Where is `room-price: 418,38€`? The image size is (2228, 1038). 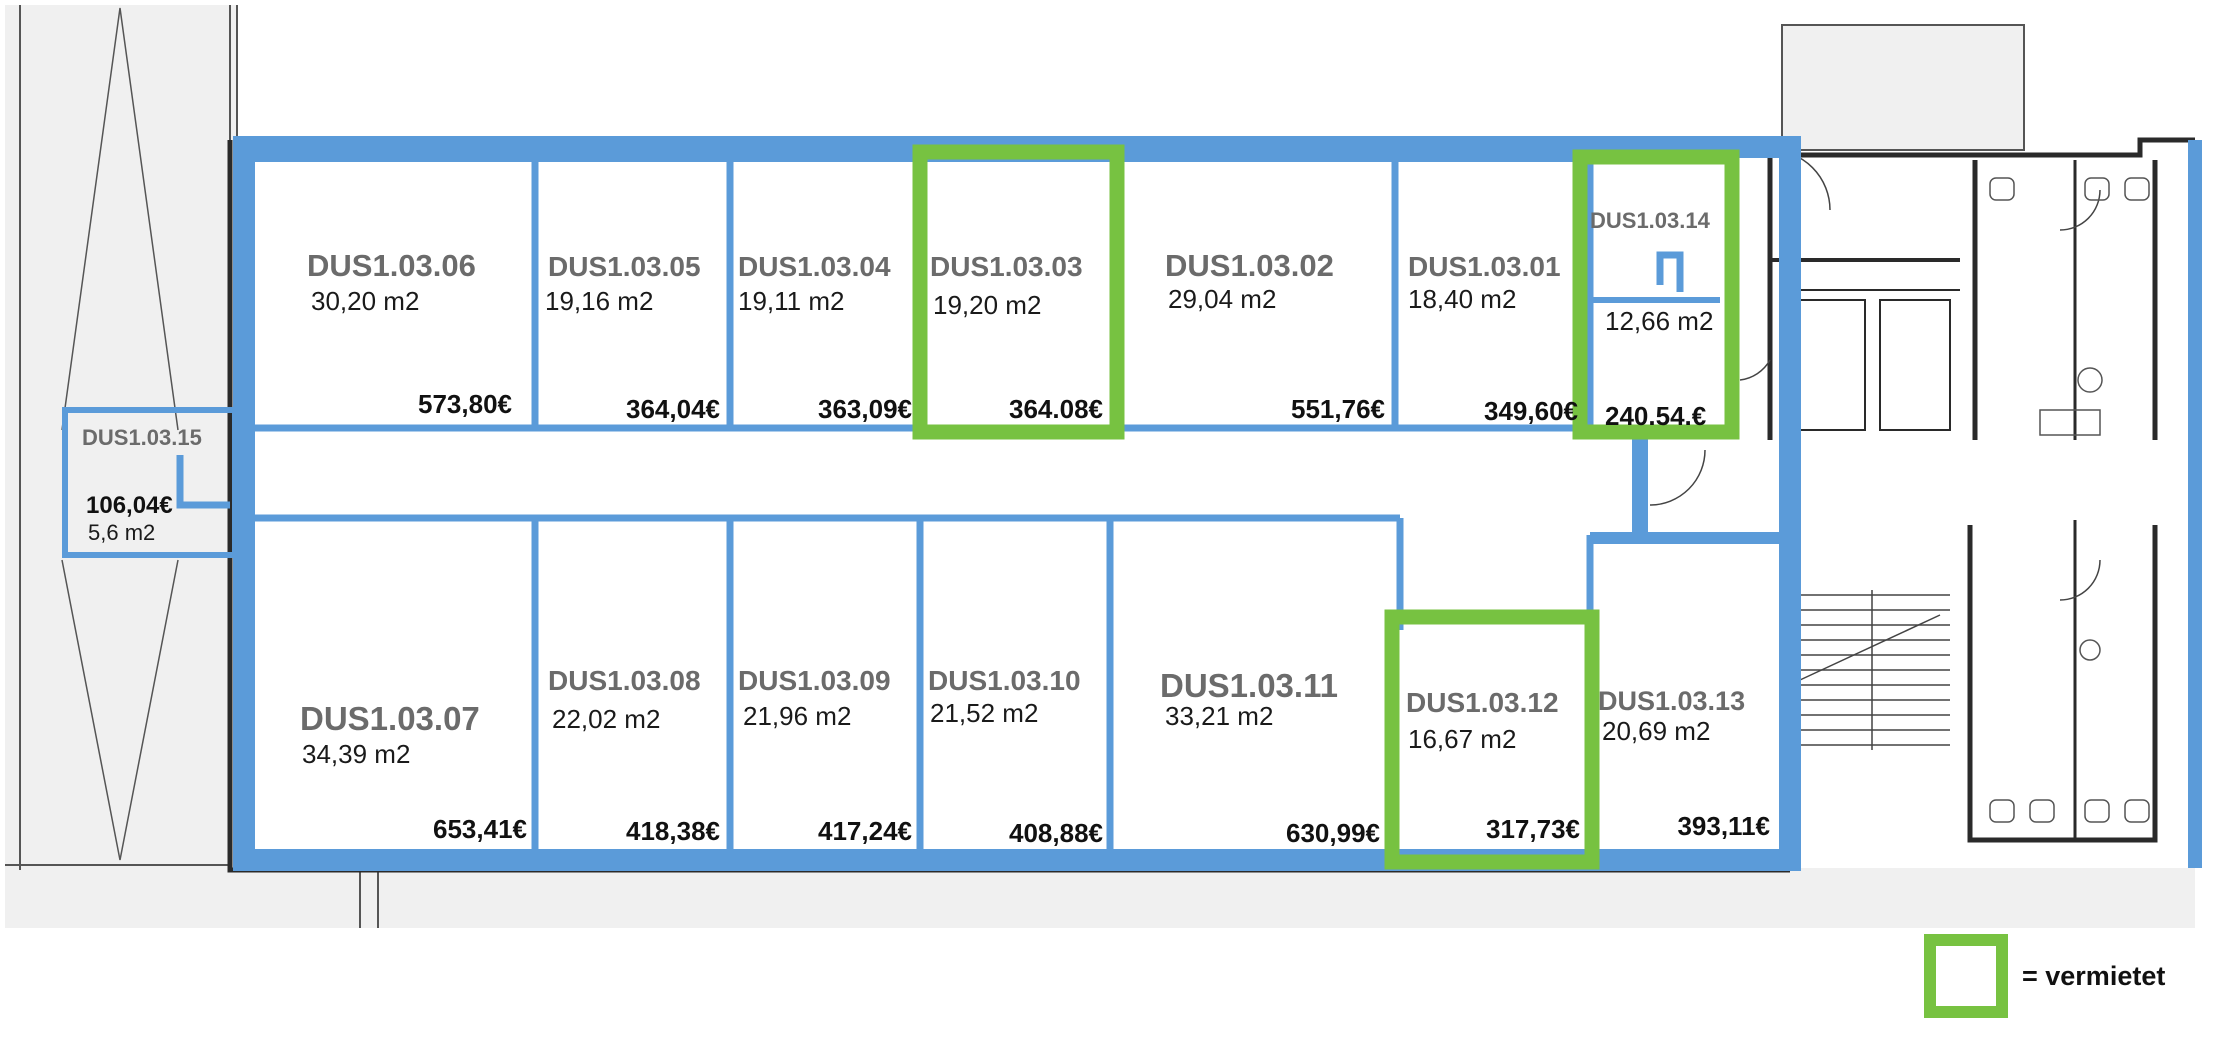
room-price: 418,38€ is located at coordinates (673, 831).